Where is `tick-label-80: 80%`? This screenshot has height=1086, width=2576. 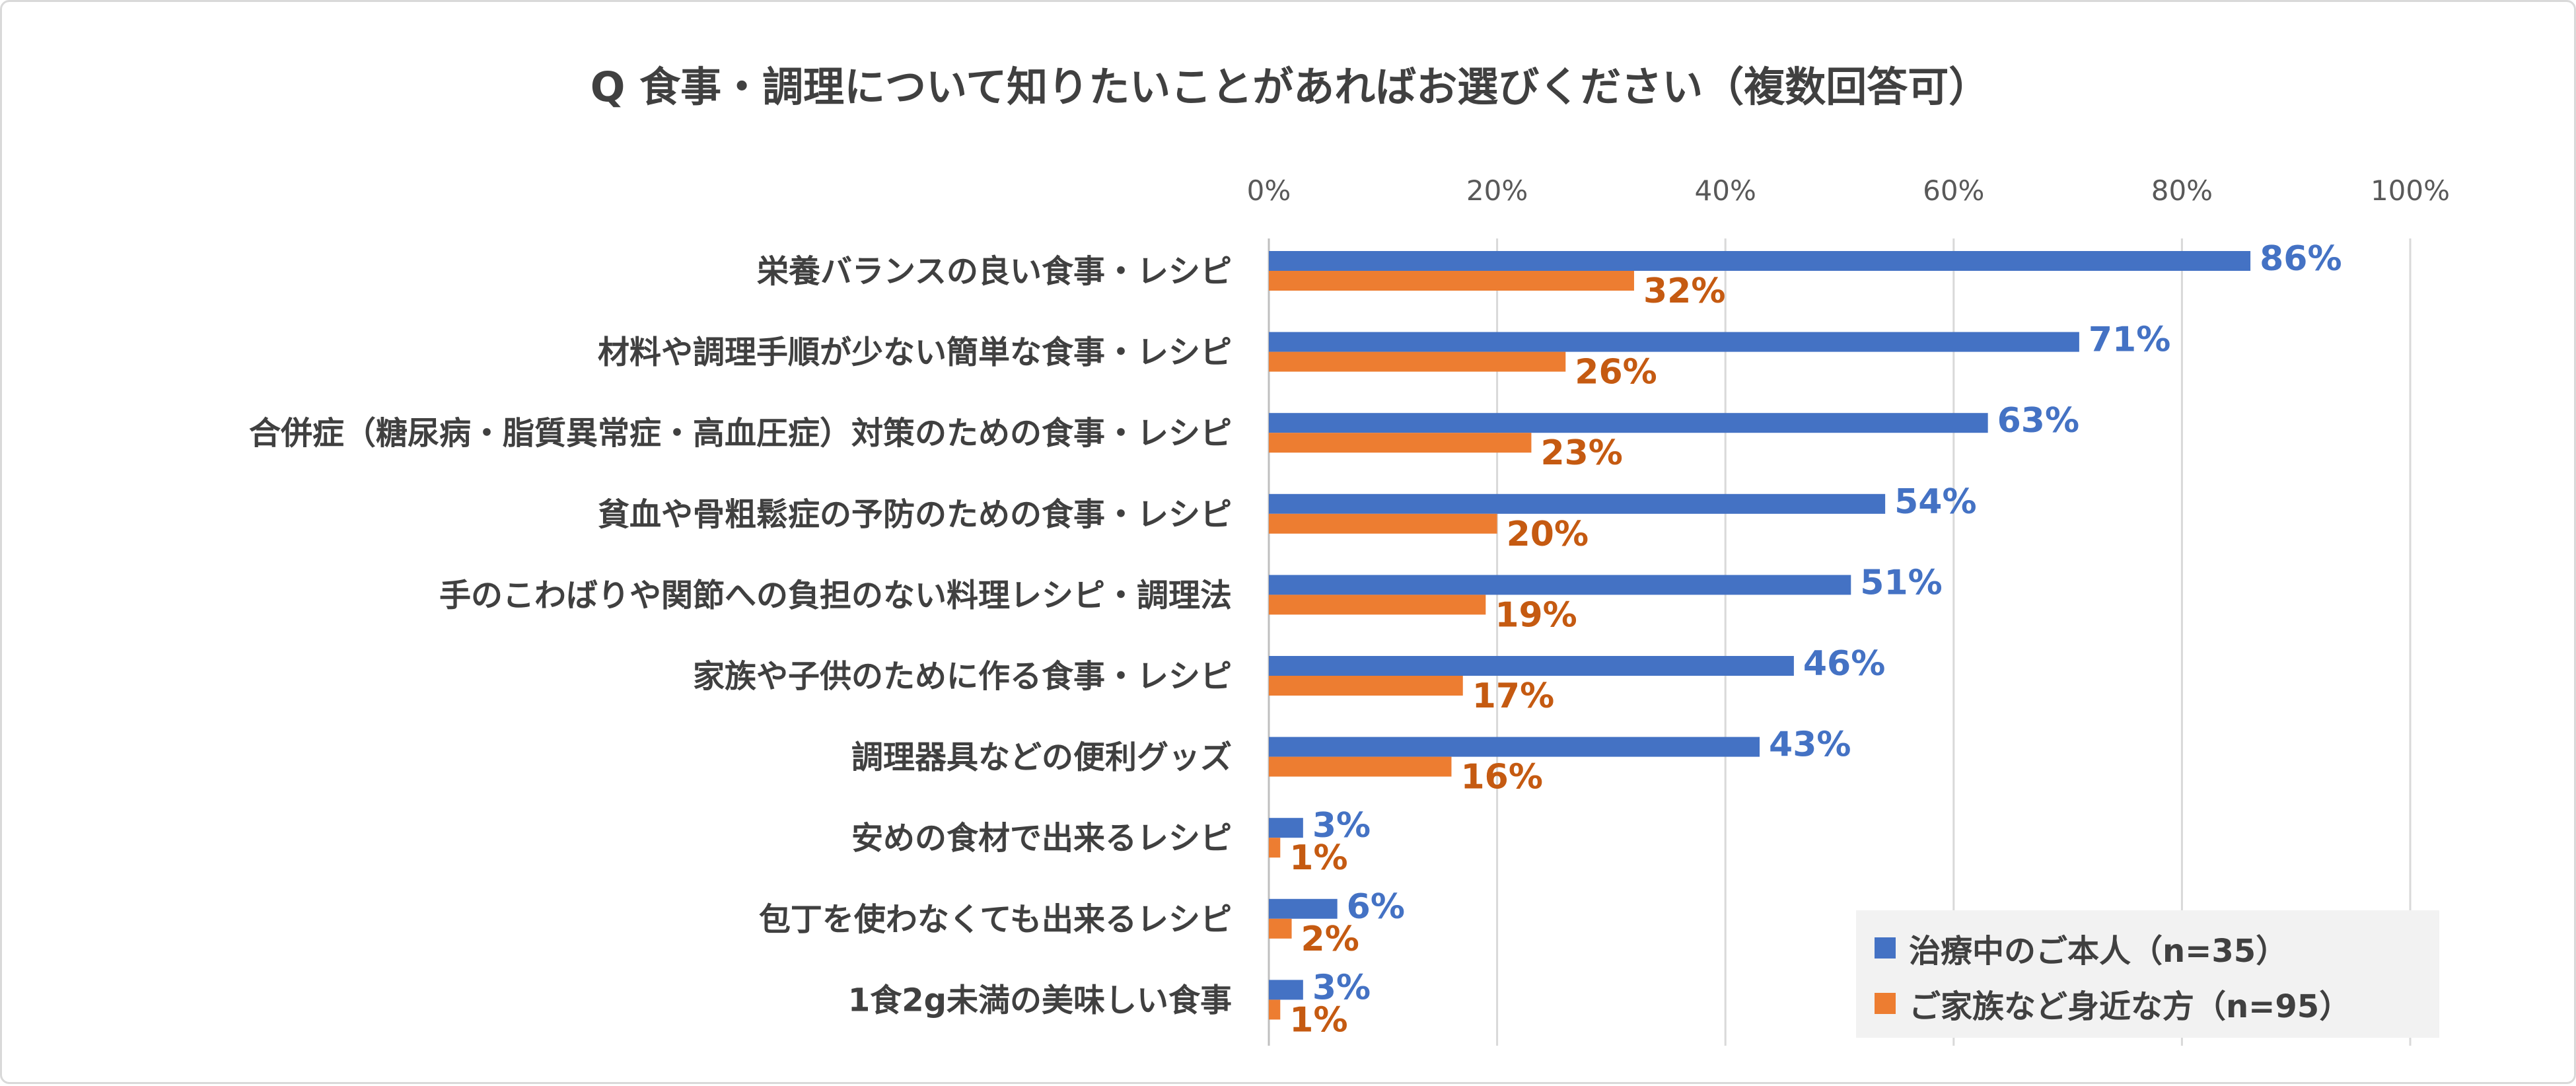 tick-label-80: 80% is located at coordinates (2182, 190).